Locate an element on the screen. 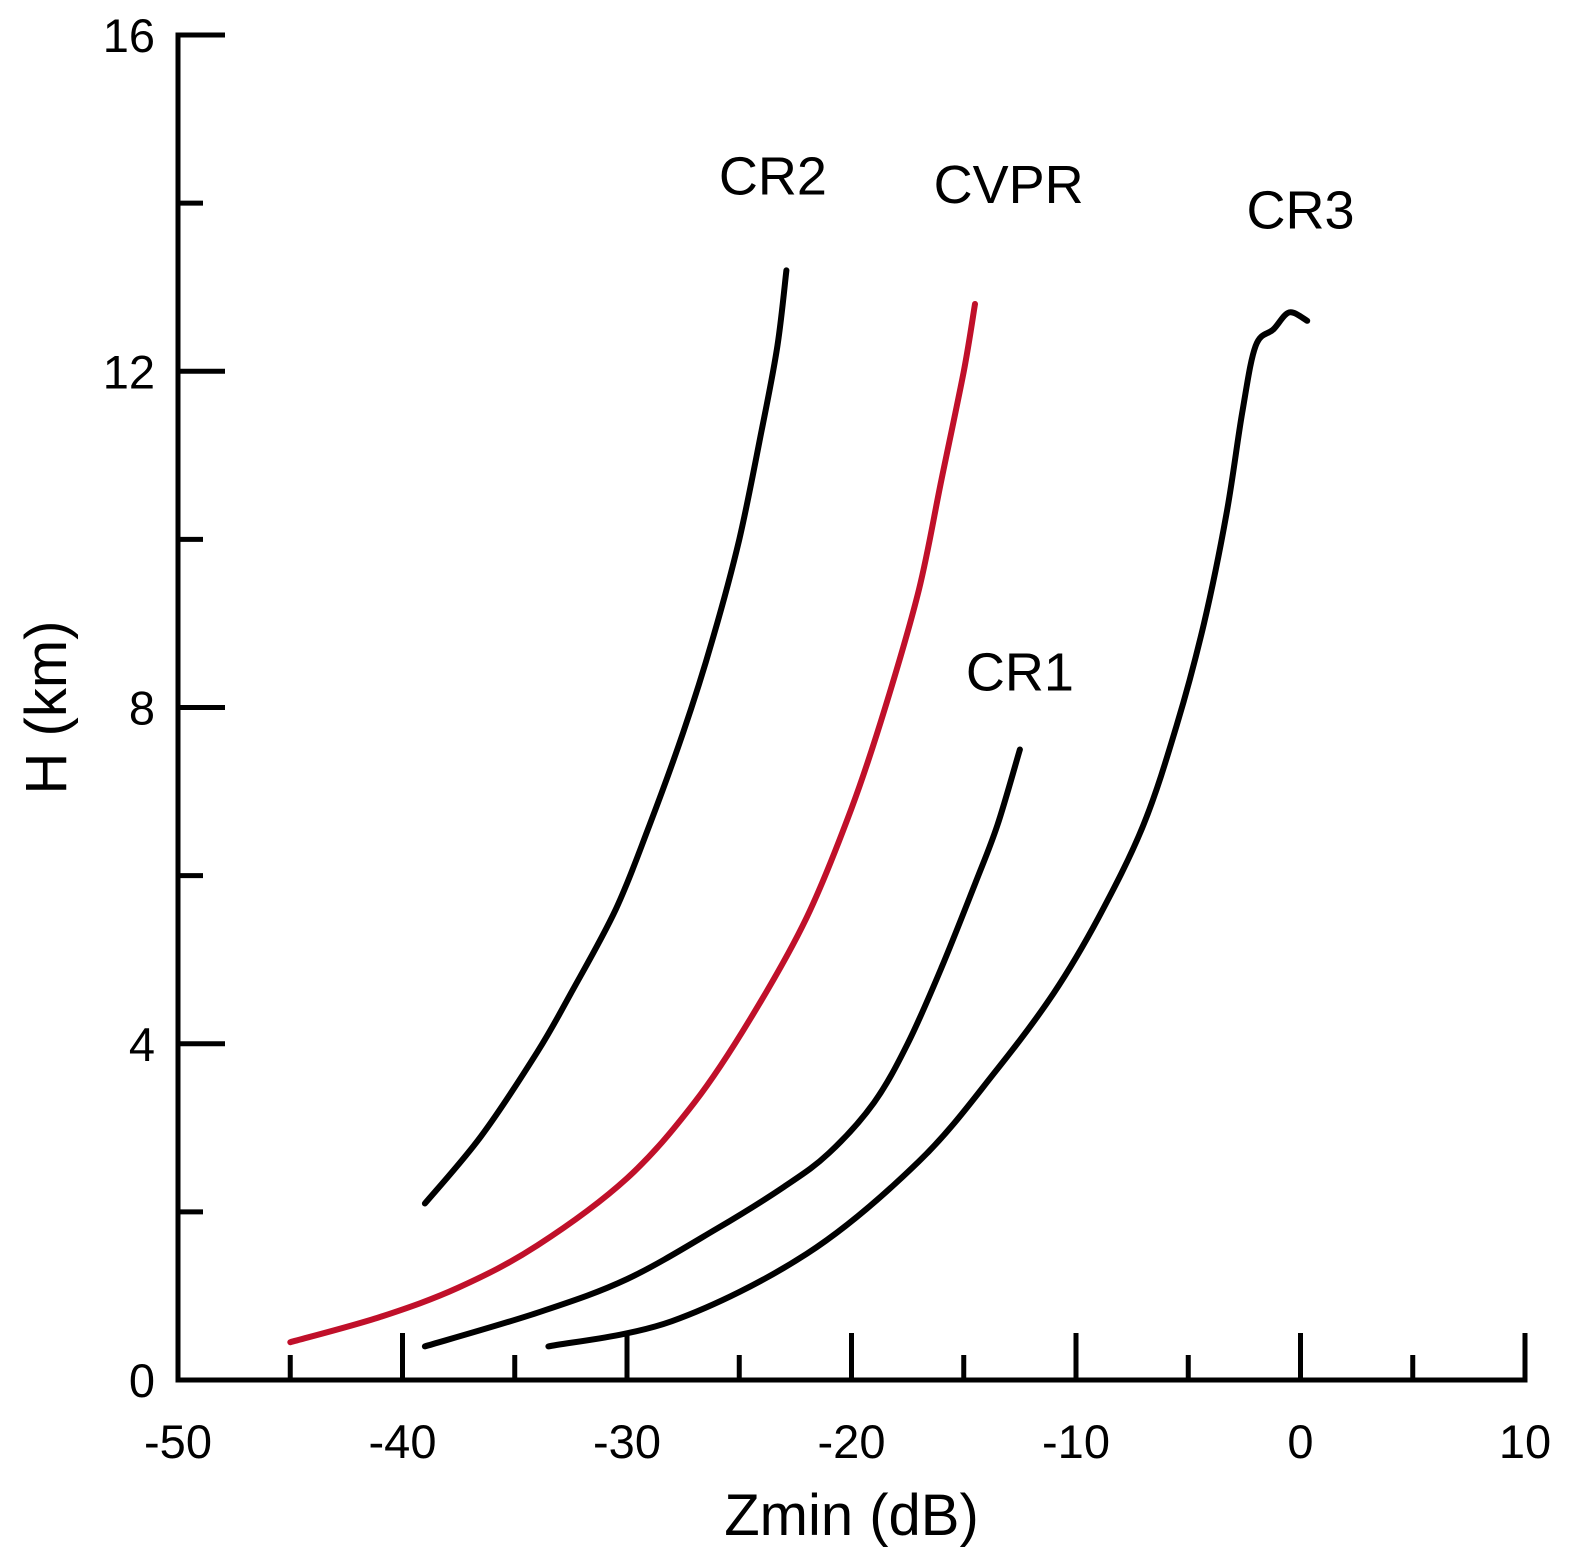  y-tick-label: 8 is located at coordinates (142, 708).